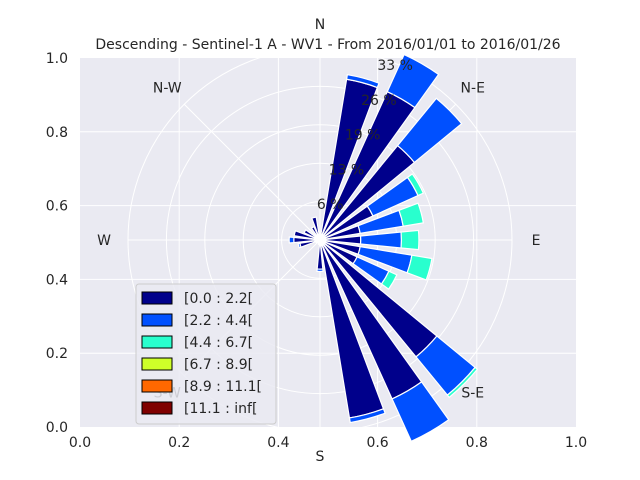 The height and width of the screenshot is (480, 640). I want to click on x-tick-label: 1.0, so click(576, 443).